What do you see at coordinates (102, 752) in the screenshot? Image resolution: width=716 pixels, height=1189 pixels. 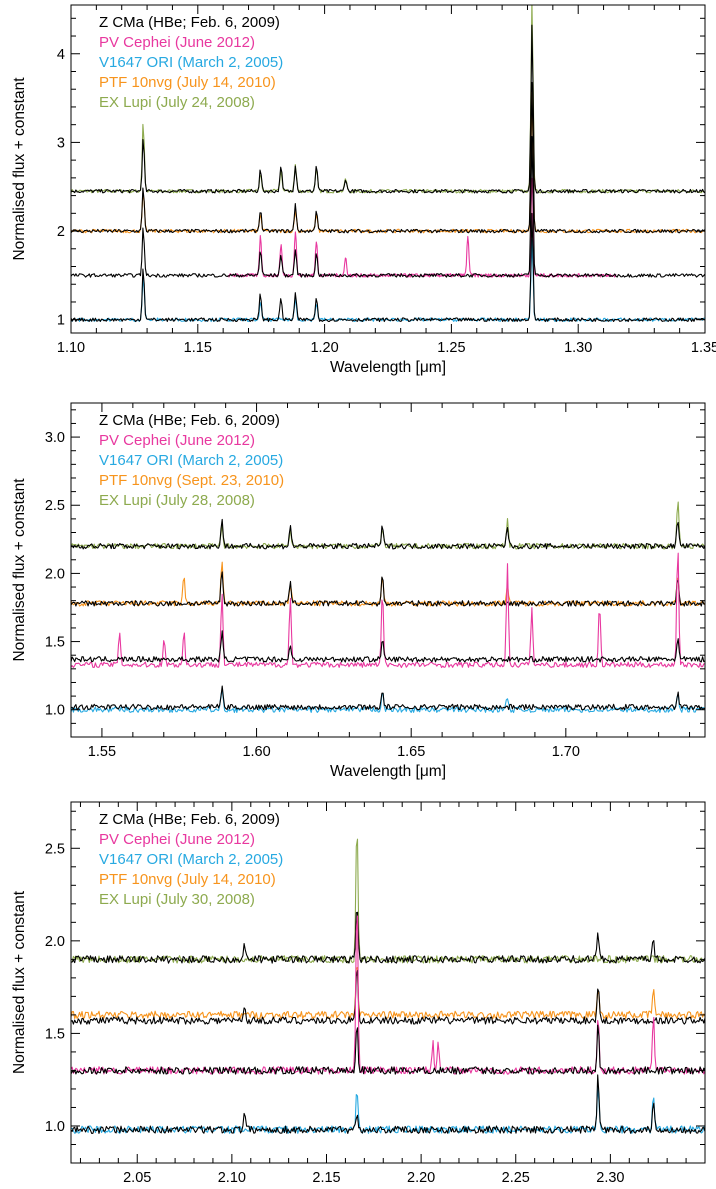 I see `x-tick-label: 1.55` at bounding box center [102, 752].